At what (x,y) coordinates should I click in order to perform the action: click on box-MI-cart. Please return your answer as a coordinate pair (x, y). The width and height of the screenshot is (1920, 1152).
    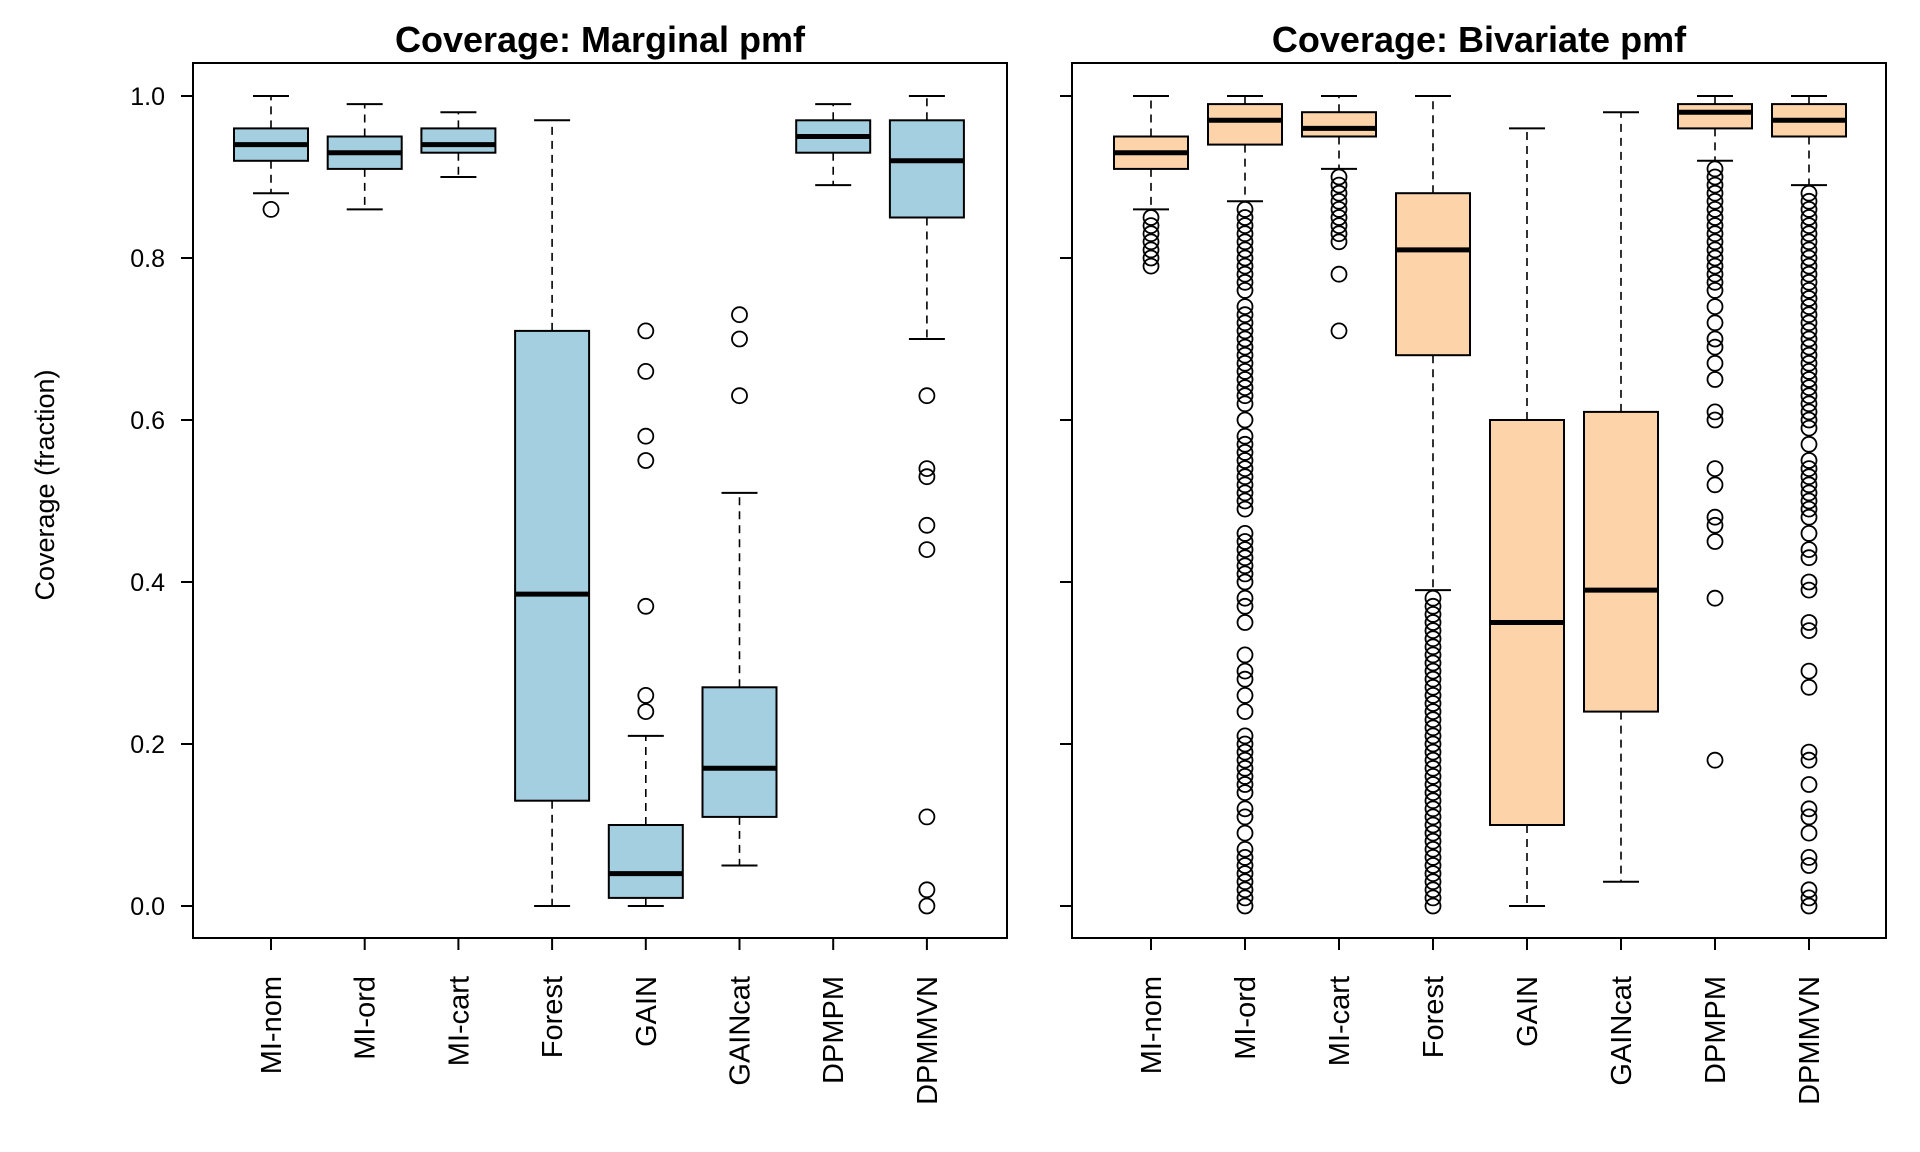
    Looking at the image, I should click on (1339, 217).